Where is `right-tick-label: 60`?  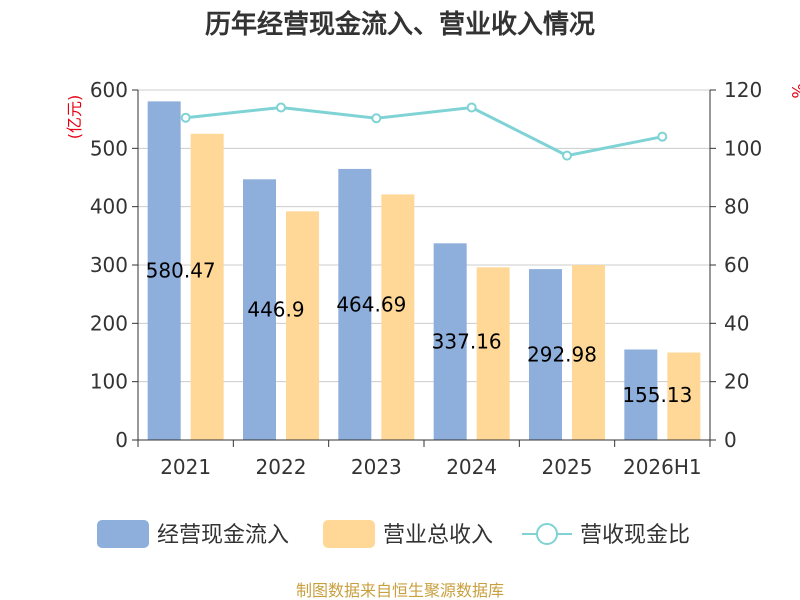
right-tick-label: 60 is located at coordinates (736, 265).